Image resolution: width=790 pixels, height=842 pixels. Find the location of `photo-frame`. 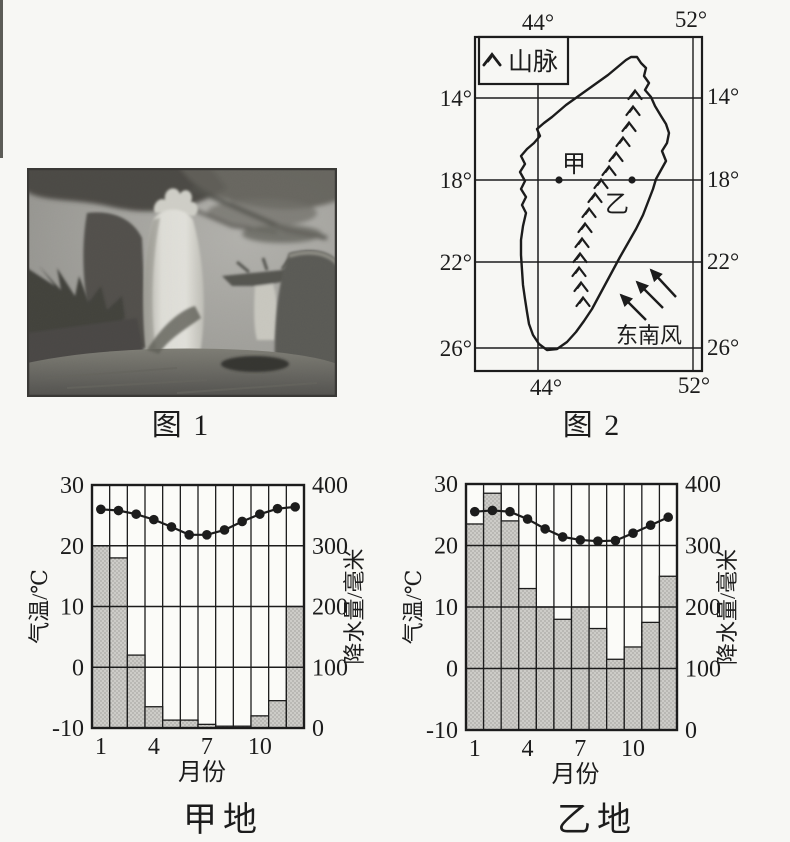

photo-frame is located at coordinates (182, 282).